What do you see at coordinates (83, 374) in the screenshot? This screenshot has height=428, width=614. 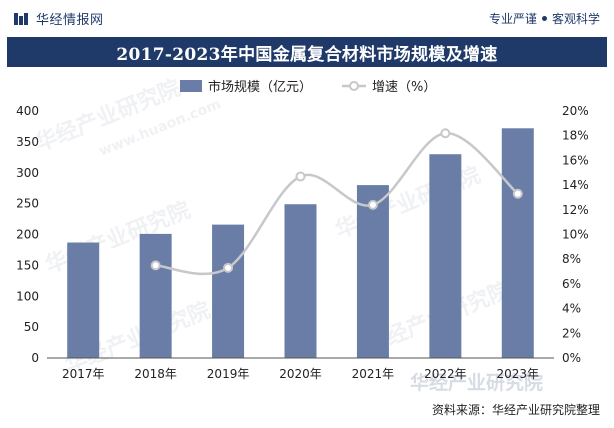 I see `x-tick-label: 2017年` at bounding box center [83, 374].